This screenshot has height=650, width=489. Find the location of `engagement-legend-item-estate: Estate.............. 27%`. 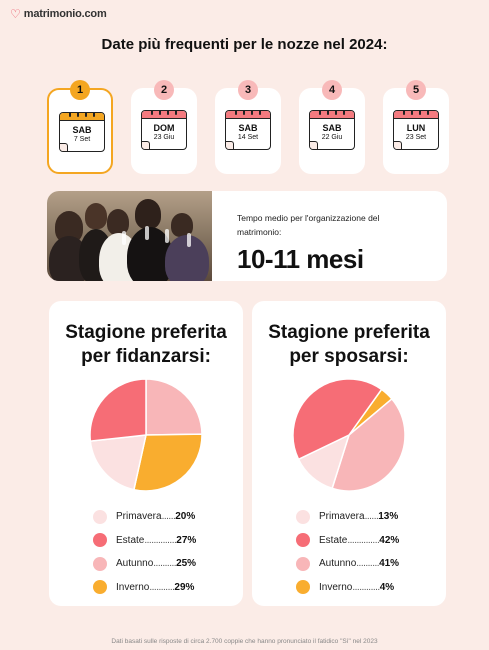

engagement-legend-item-estate: Estate.............. 27% is located at coordinates (163, 541).